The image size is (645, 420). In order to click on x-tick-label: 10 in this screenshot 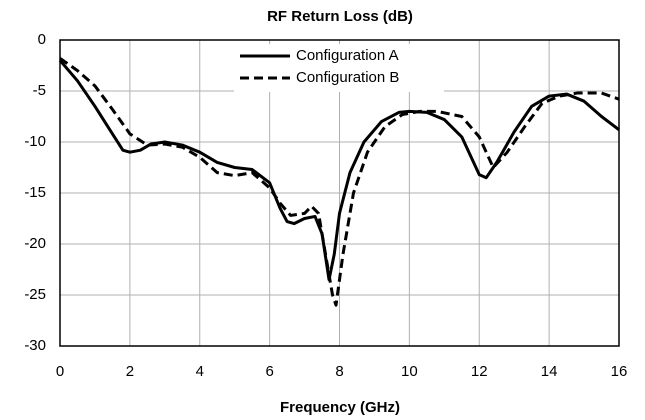, I will do `click(409, 371)`.